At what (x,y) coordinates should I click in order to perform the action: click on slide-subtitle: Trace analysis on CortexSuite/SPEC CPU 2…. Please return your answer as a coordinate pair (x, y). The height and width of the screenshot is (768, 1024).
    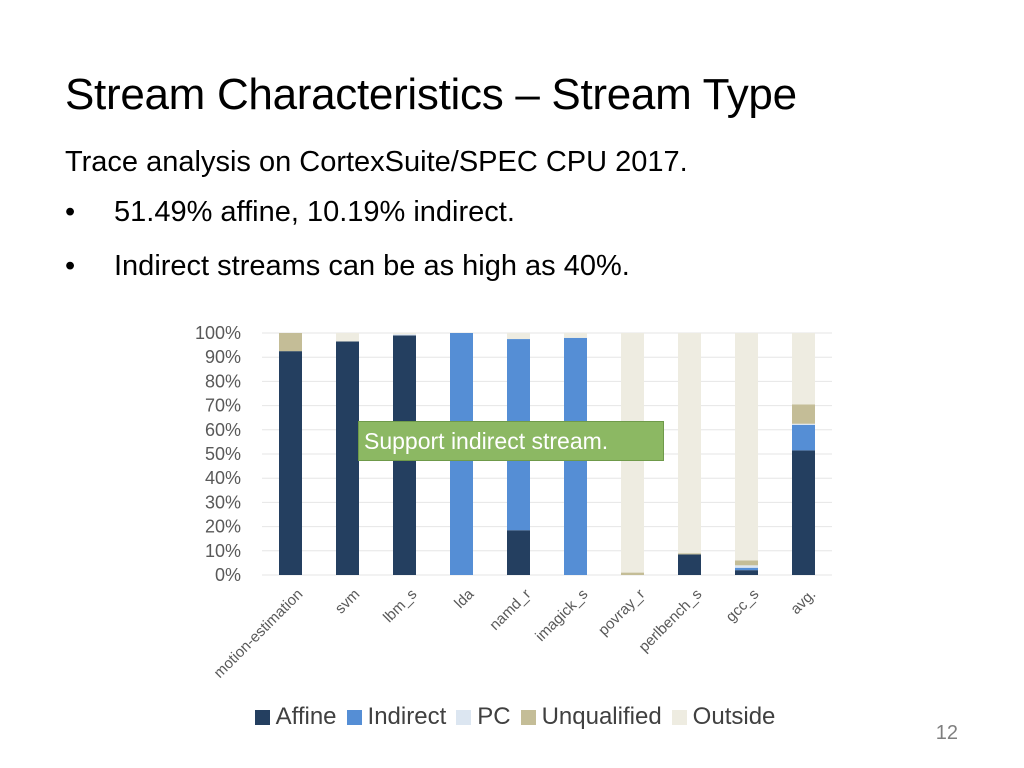
    Looking at the image, I should click on (376, 162).